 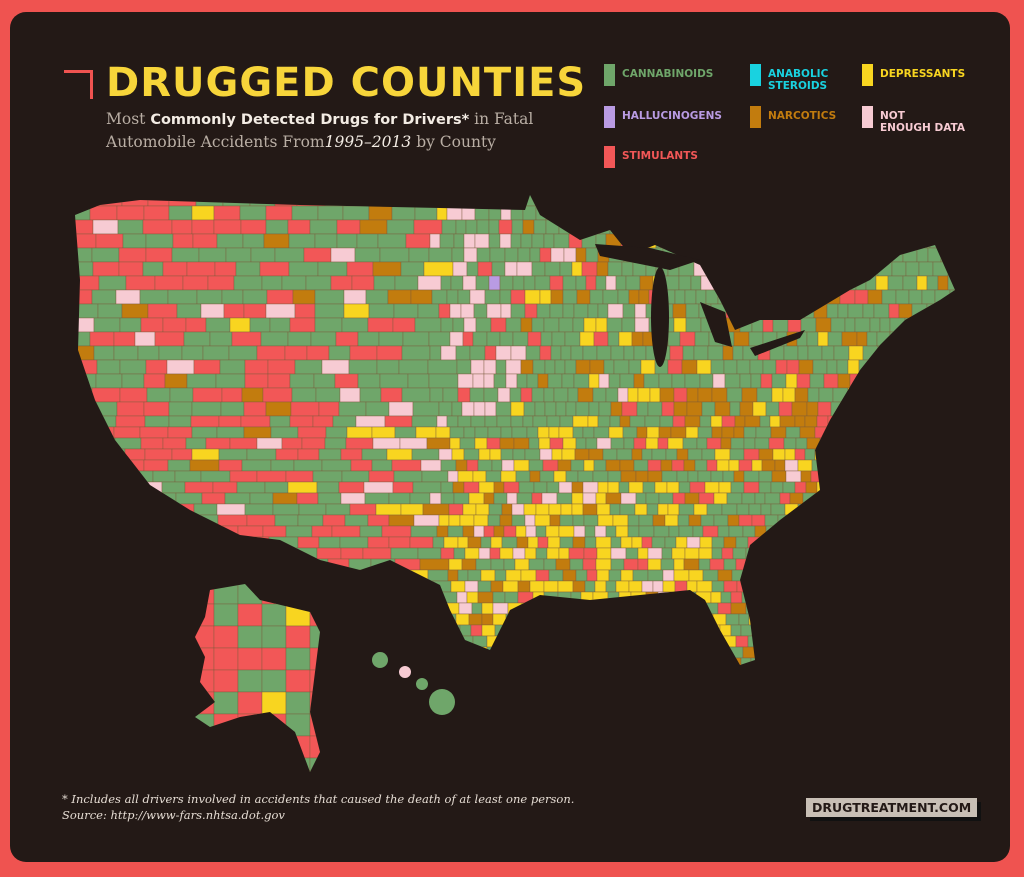 What do you see at coordinates (923, 74) in the screenshot?
I see `legend-label: DEPRESSANTS` at bounding box center [923, 74].